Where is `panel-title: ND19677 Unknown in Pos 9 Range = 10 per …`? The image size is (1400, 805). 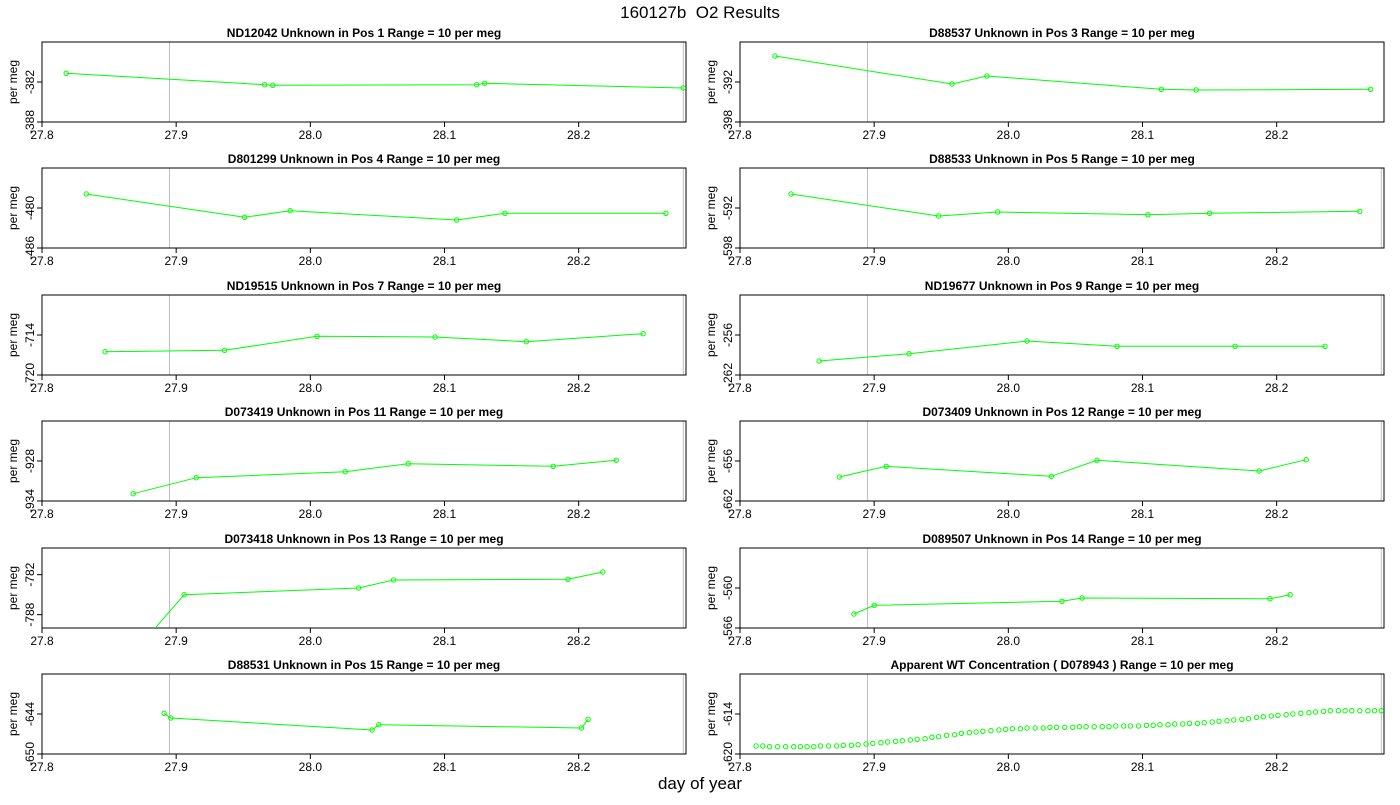 panel-title: ND19677 Unknown in Pos 9 Range = 10 per … is located at coordinates (1062, 286).